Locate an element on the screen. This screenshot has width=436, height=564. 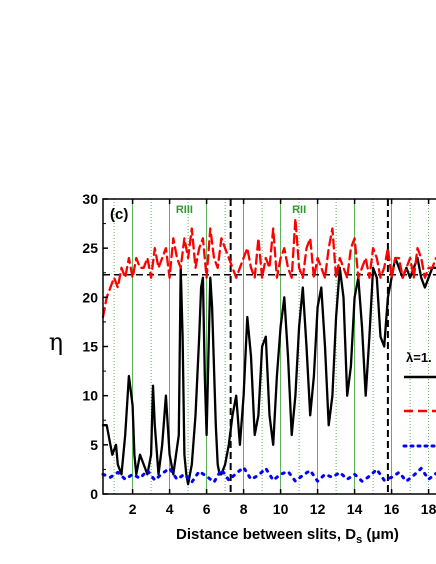
y-tick-label: 25 is located at coordinates (90, 248).